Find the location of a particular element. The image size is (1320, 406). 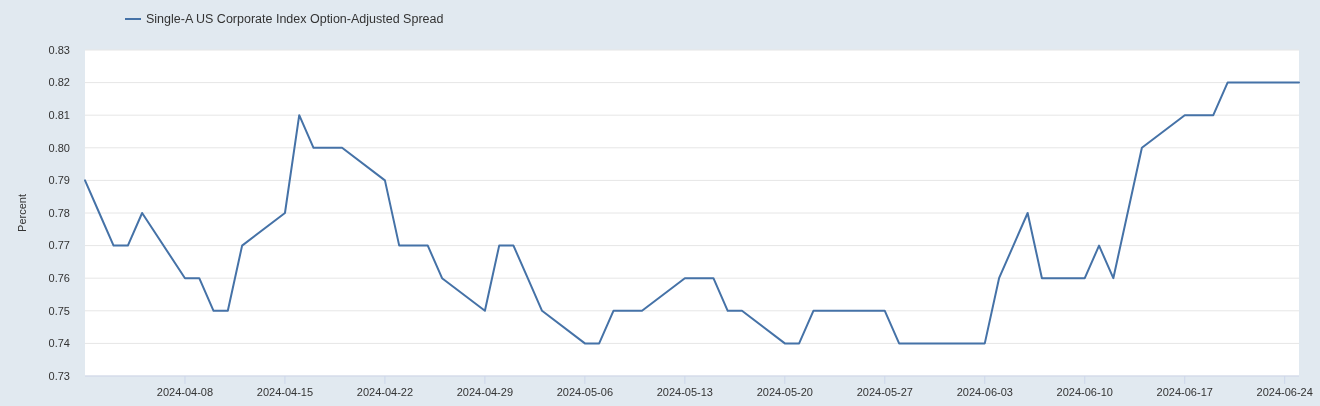

x-tick-label: 2024-05-06 is located at coordinates (585, 392).